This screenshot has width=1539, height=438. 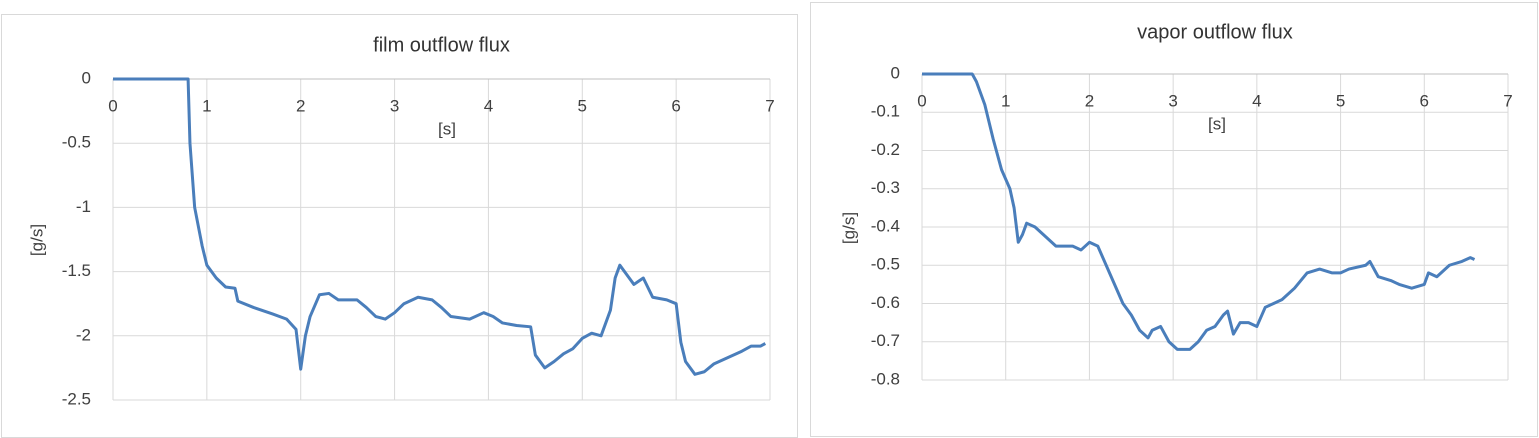 I want to click on y-tick-label: -2, so click(x=83, y=334).